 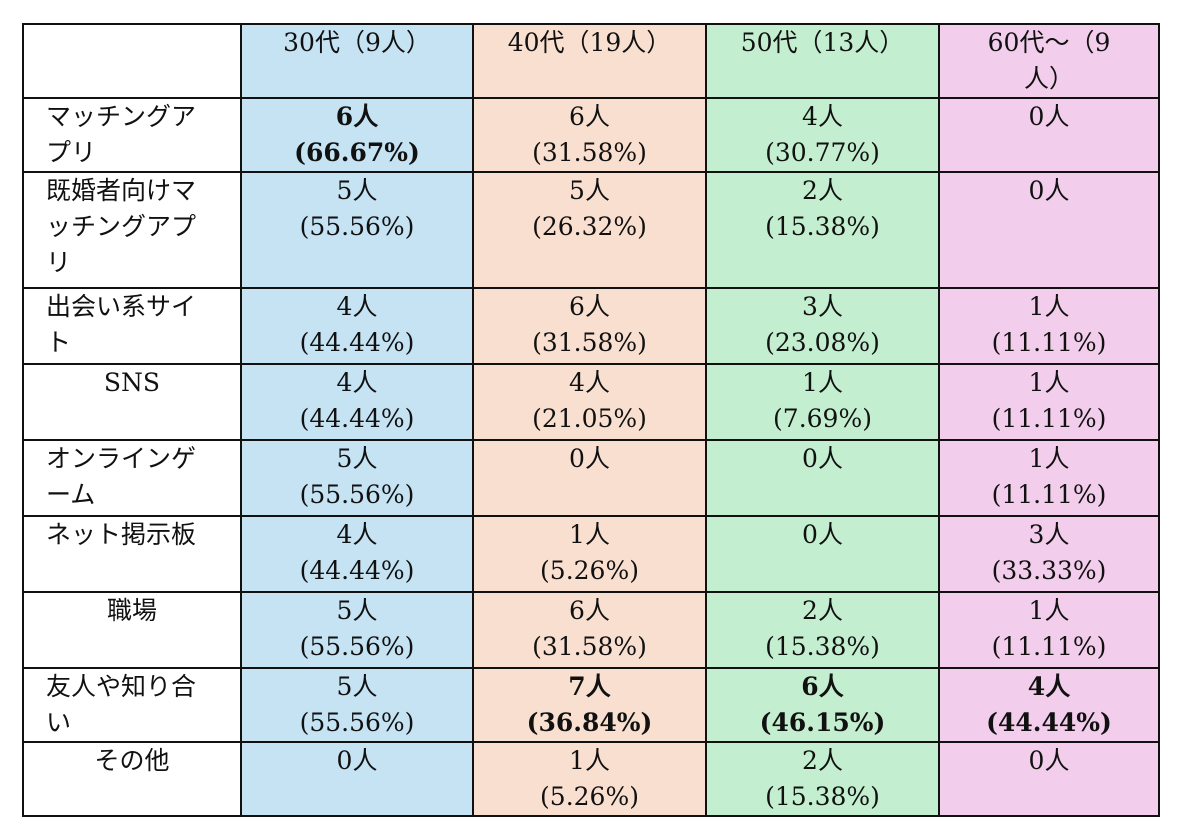 What do you see at coordinates (59, 722) in the screenshot?
I see `row-label: い` at bounding box center [59, 722].